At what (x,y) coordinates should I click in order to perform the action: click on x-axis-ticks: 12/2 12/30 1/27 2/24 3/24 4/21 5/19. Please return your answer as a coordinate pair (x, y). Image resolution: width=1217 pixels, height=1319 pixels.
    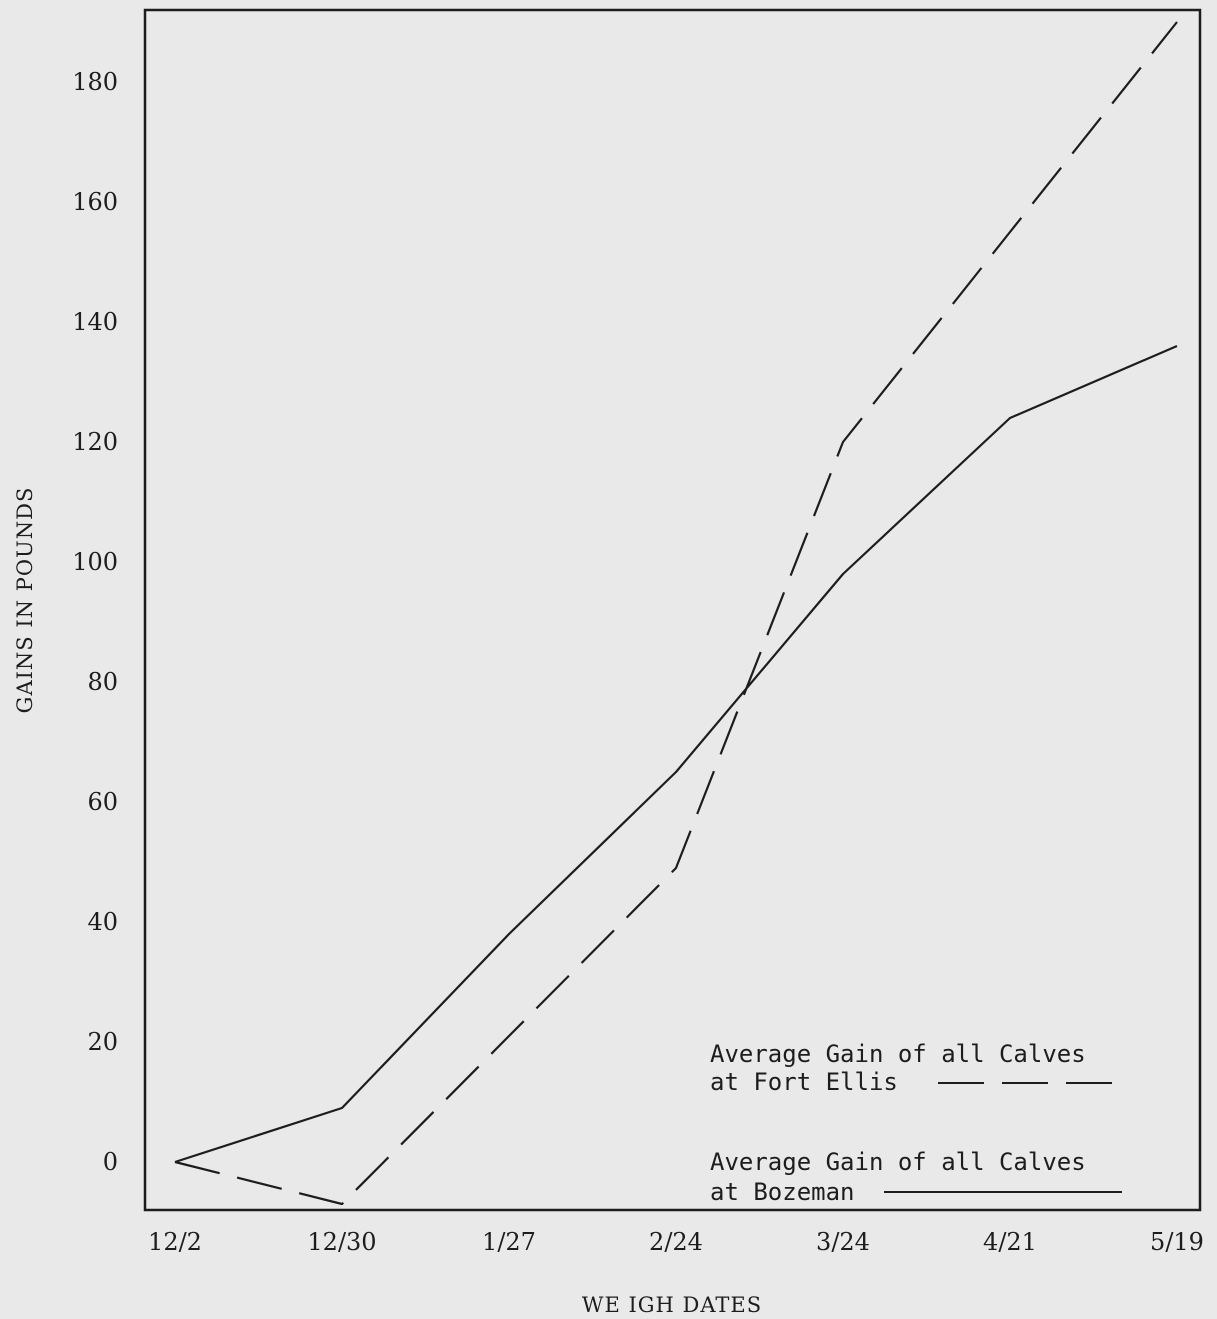
    Looking at the image, I should click on (676, 1242).